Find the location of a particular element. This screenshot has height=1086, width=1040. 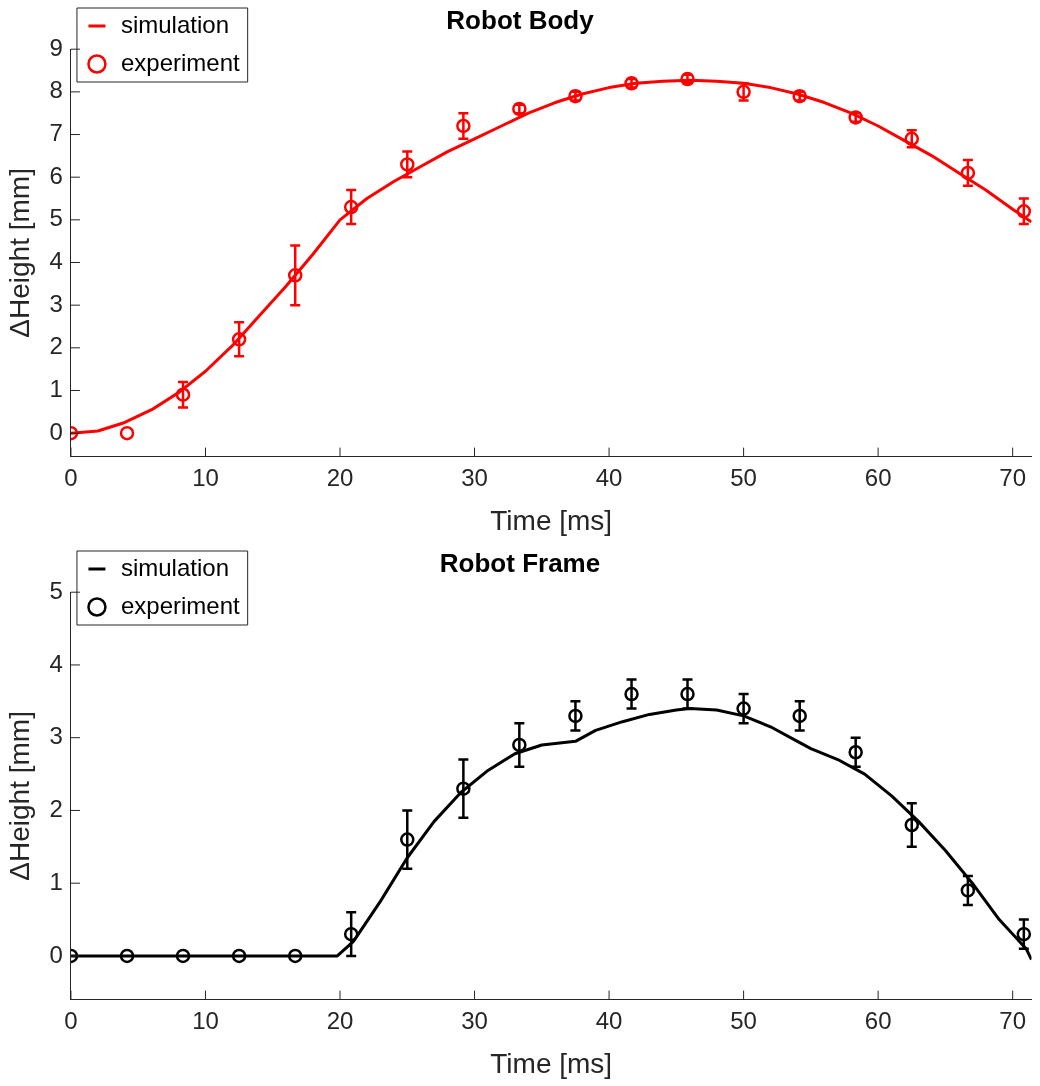

chart-title: Robot Body is located at coordinates (520, 19).